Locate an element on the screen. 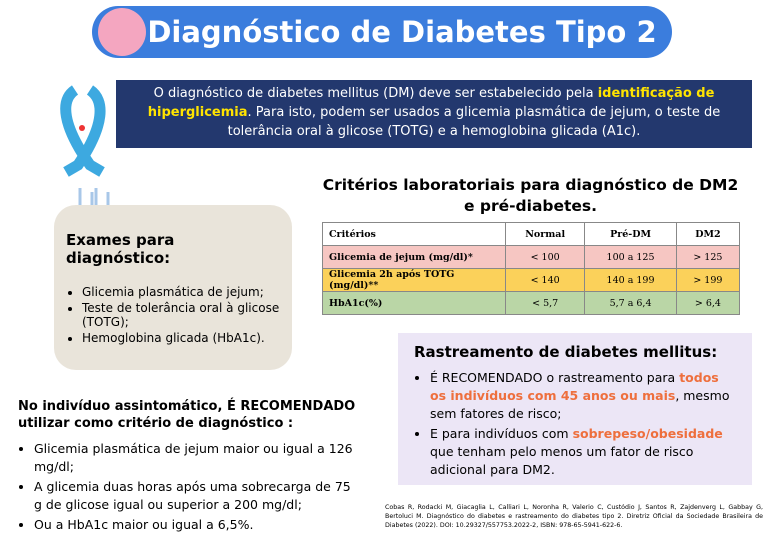  column-header: Critérios is located at coordinates (414, 234).